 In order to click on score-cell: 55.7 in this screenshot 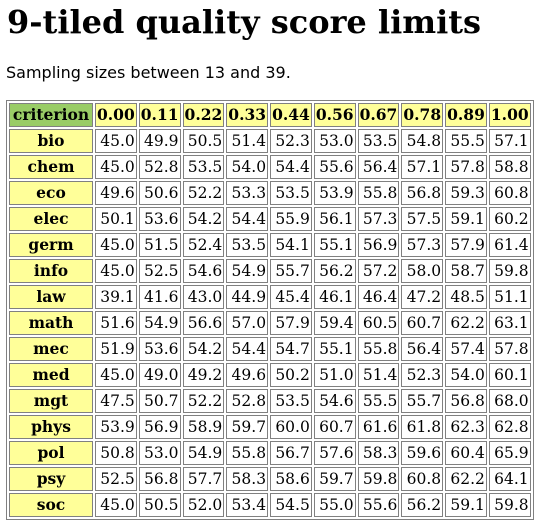, I will do `click(422, 401)`.